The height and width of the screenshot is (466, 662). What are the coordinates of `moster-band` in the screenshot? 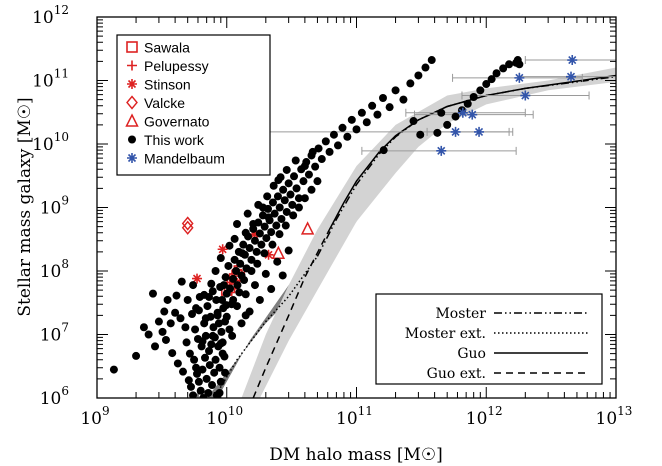 It's located at (281, 297).